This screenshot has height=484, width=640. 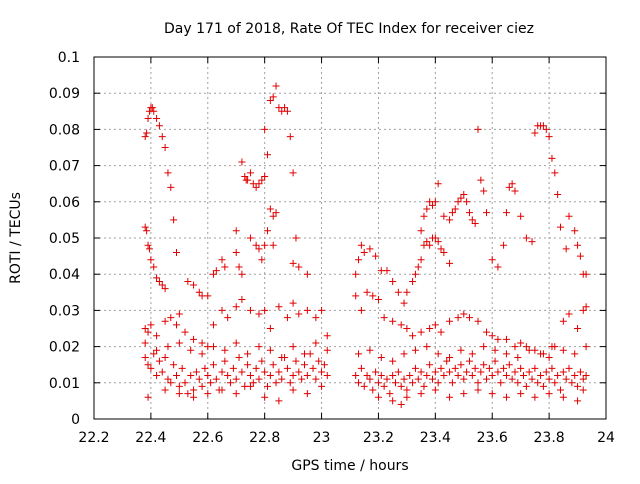 What do you see at coordinates (349, 466) in the screenshot?
I see `x-axis-label: GPS time / hours` at bounding box center [349, 466].